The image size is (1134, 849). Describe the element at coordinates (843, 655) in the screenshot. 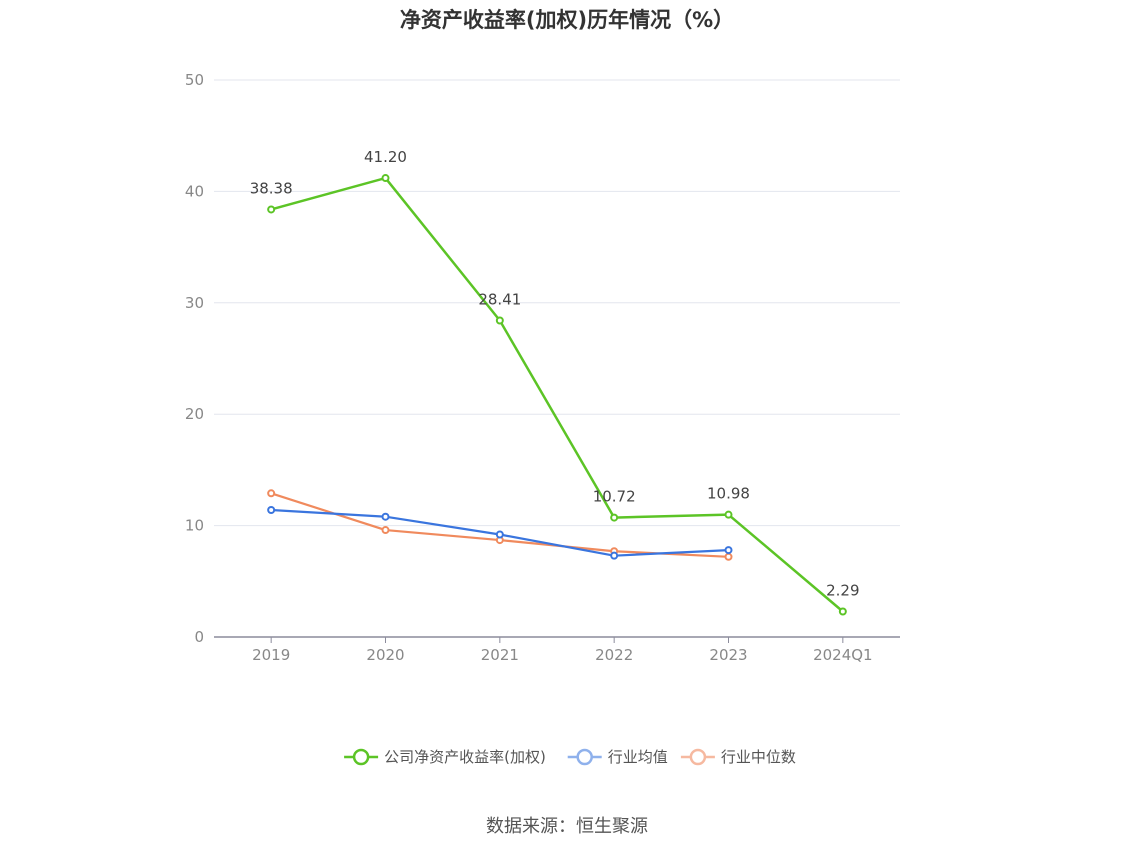

I see `x-tick-label: 2024Q1` at that location.